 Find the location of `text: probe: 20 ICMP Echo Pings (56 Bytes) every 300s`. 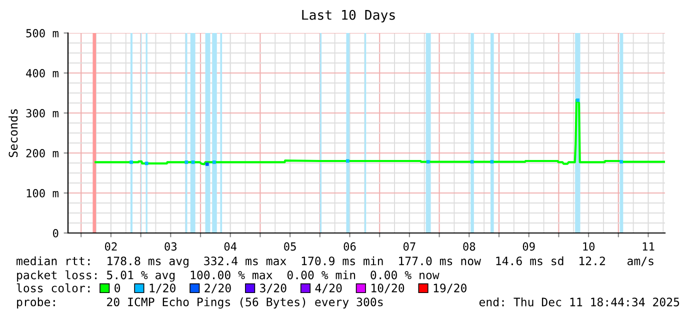

text: probe: 20 ICMP Echo Pings (56 Bytes) every 300s is located at coordinates (200, 303).